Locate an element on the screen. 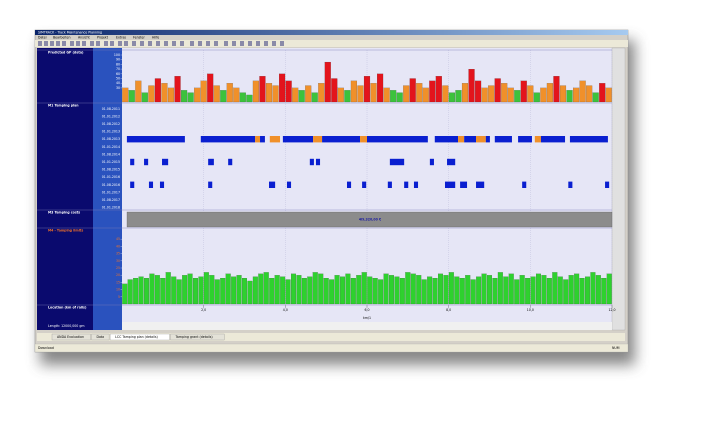 This screenshot has height=429, width=704. menu-item: Hilfe is located at coordinates (155, 38).